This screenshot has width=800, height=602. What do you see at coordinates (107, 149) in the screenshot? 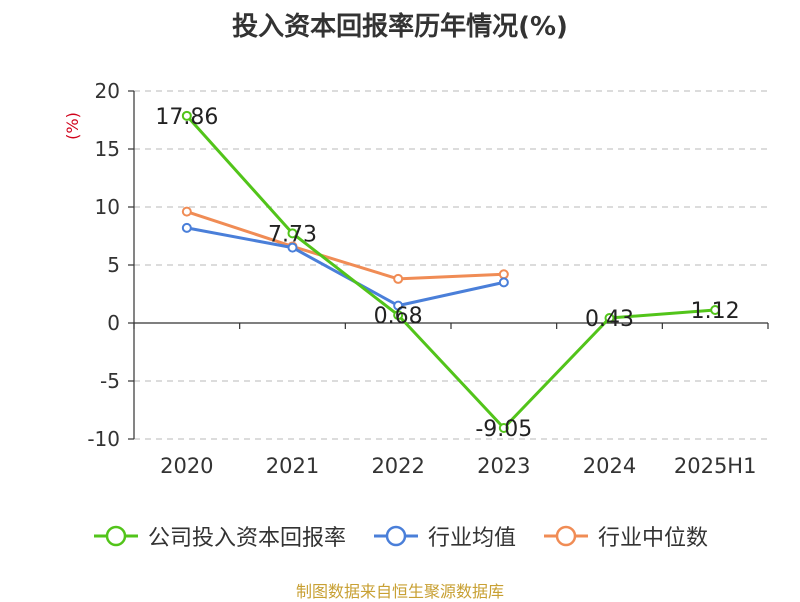
I see `y-tick-label: 15` at bounding box center [107, 149].